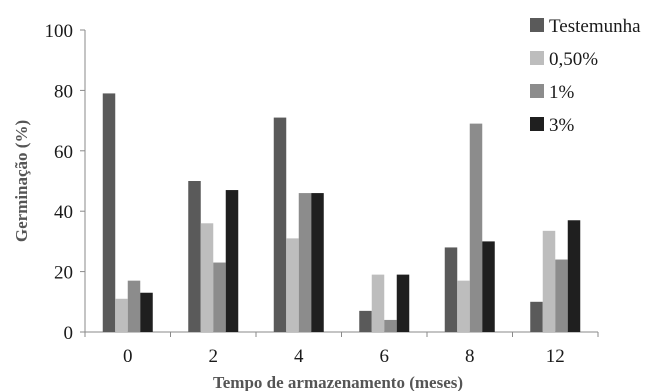 The width and height of the screenshot is (649, 391). I want to click on x-tick-label: 12, so click(555, 356).